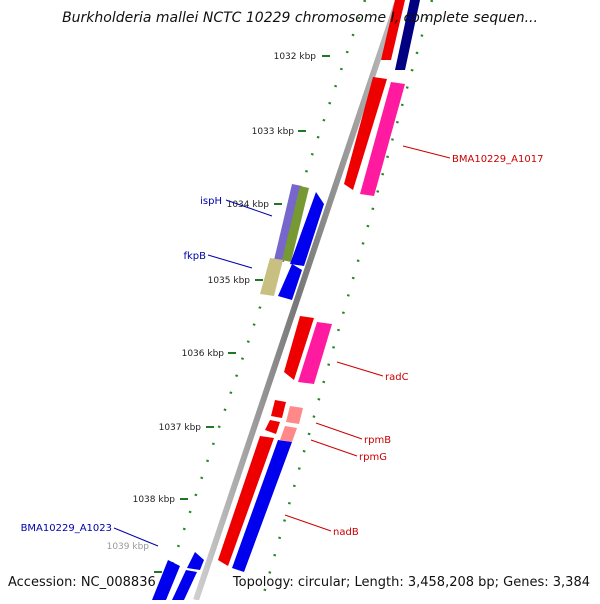  I want to click on gene-label-rpmG: rpmG, so click(373, 457).